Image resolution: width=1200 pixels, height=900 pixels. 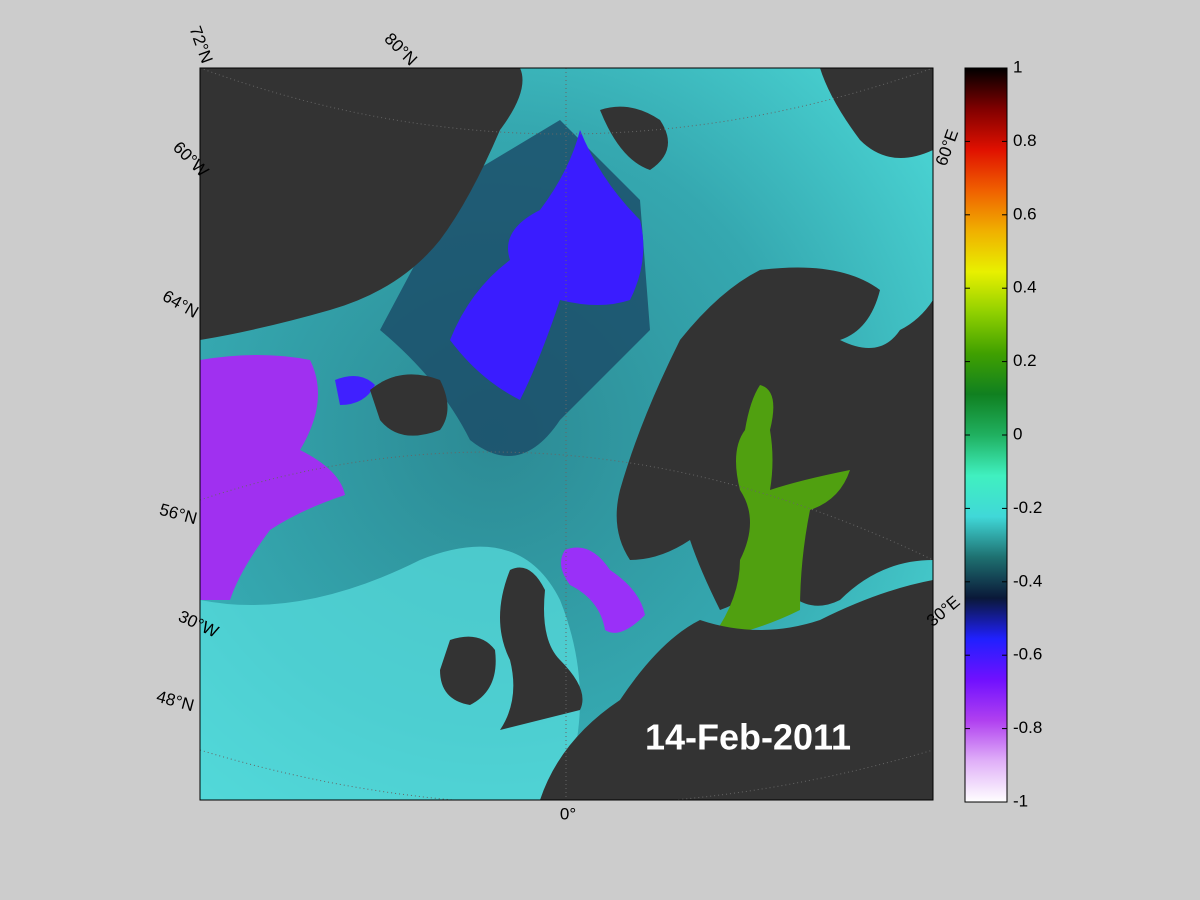 I want to click on tick-label: 0.4, so click(x=1025, y=287).